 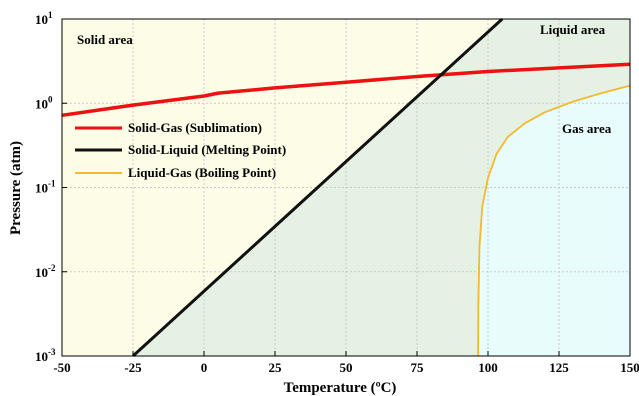 I want to click on x-tick-label: 75, so click(x=418, y=367).